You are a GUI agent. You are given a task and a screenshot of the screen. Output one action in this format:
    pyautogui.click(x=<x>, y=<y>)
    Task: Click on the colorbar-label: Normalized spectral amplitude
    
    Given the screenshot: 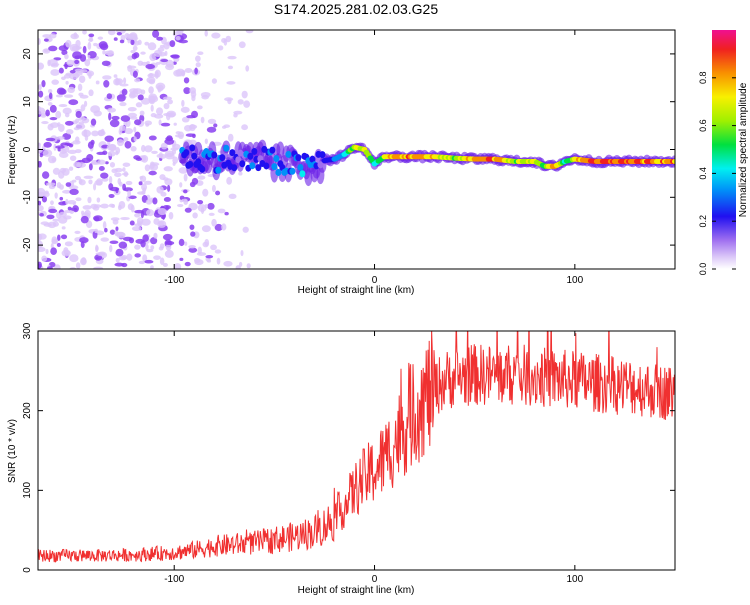 What is the action you would take?
    pyautogui.click(x=743, y=149)
    